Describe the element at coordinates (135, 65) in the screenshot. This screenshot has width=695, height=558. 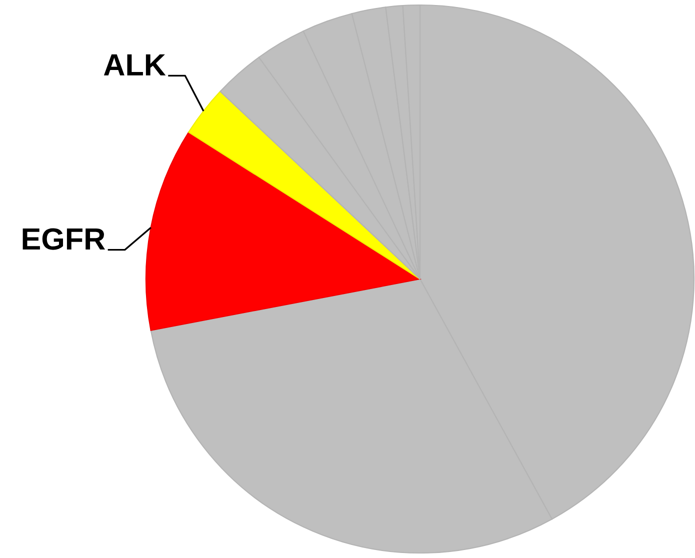
I see `slice-label: ALK` at that location.